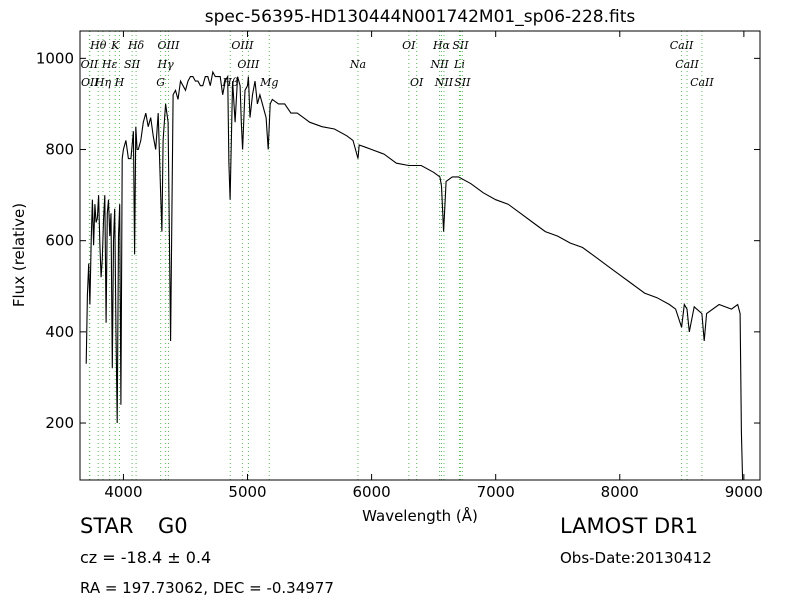  I want to click on y-axis-label: Flux (relative), so click(19, 255).